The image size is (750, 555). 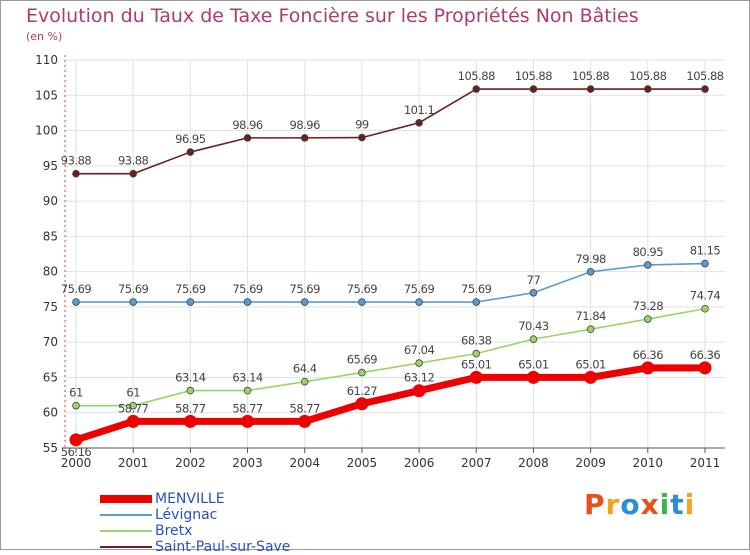 I want to click on data-label: 79.98, so click(x=590, y=259).